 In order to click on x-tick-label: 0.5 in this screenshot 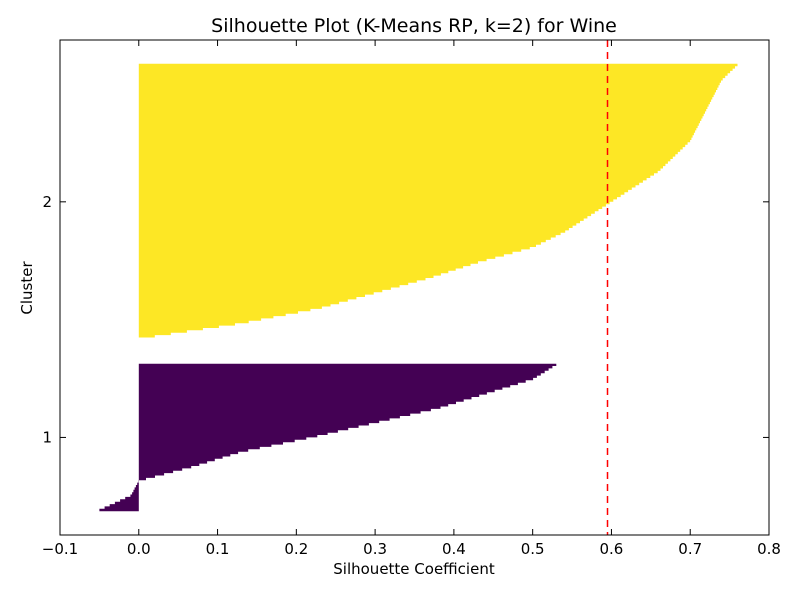, I will do `click(533, 549)`.